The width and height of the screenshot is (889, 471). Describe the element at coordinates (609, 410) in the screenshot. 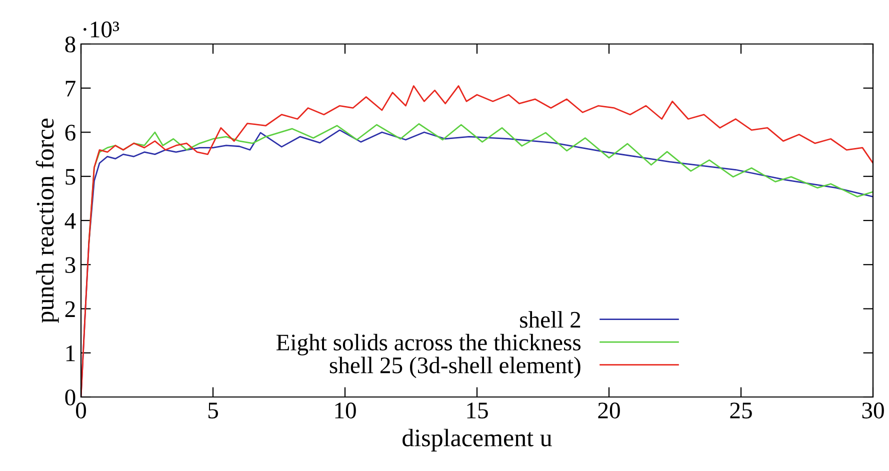

I see `x-tick-label: 20` at that location.